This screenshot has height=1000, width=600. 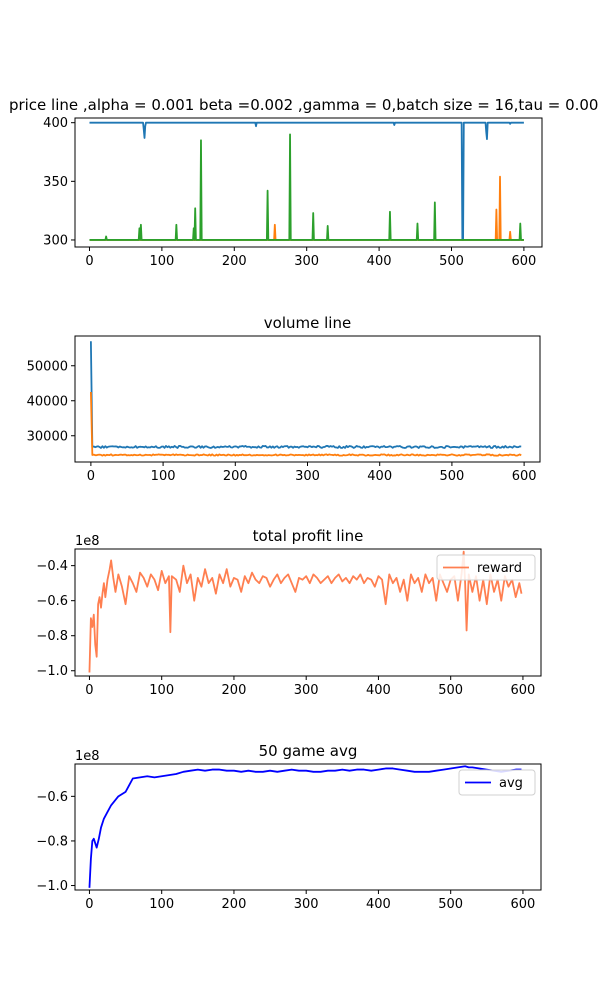 What do you see at coordinates (47, 366) in the screenshot?
I see `y-tick-label: 50000` at bounding box center [47, 366].